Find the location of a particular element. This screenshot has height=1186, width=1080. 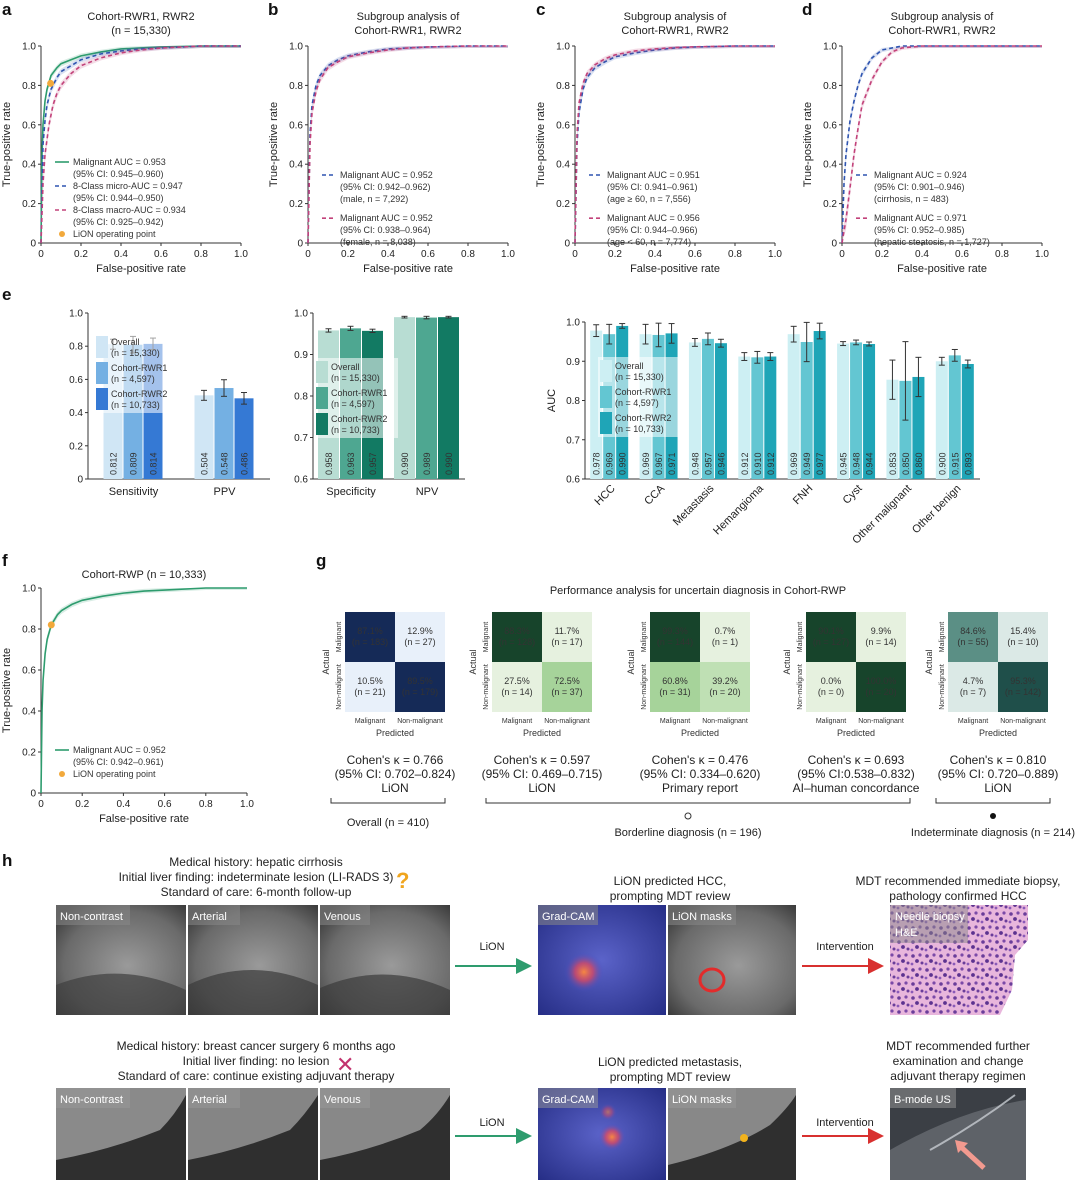

cell-percent: 11.7% is located at coordinates (567, 631).